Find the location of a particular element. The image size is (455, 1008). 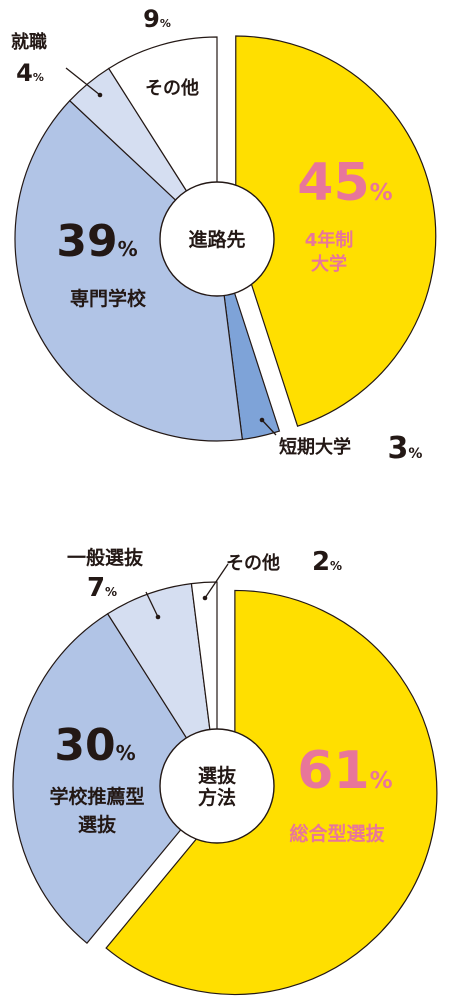

center-label: 選抜 is located at coordinates (217, 775).